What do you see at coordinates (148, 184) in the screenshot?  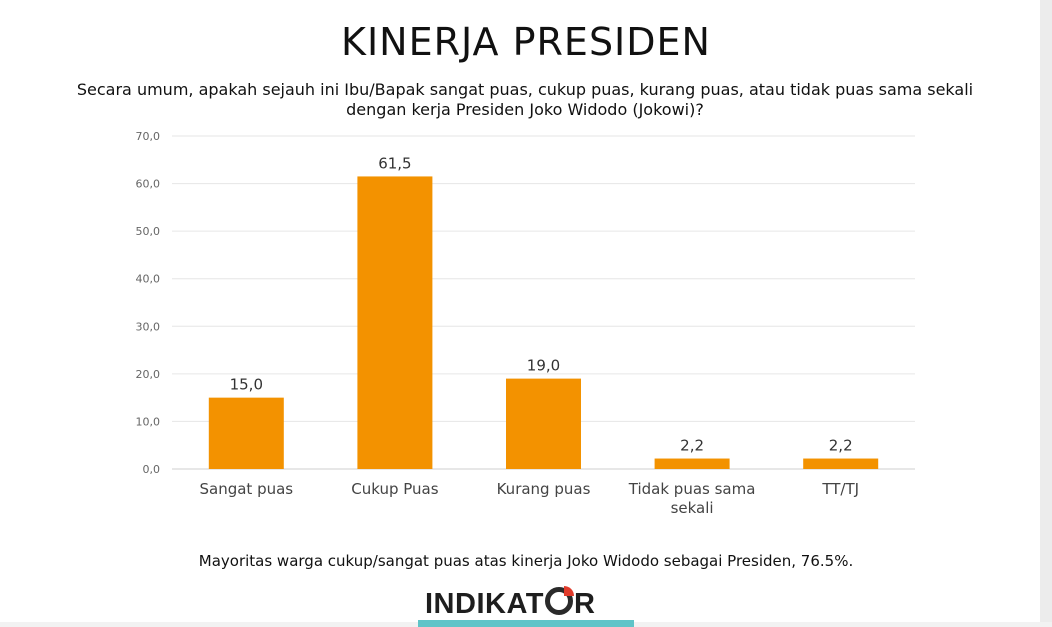 I see `y-tick-label: 60,0` at bounding box center [148, 184].